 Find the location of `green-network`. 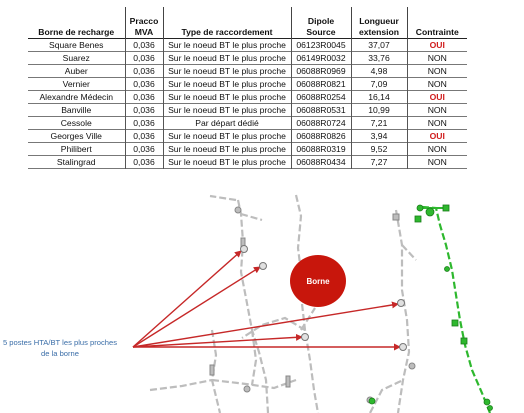

green-network is located at coordinates (430, 308).